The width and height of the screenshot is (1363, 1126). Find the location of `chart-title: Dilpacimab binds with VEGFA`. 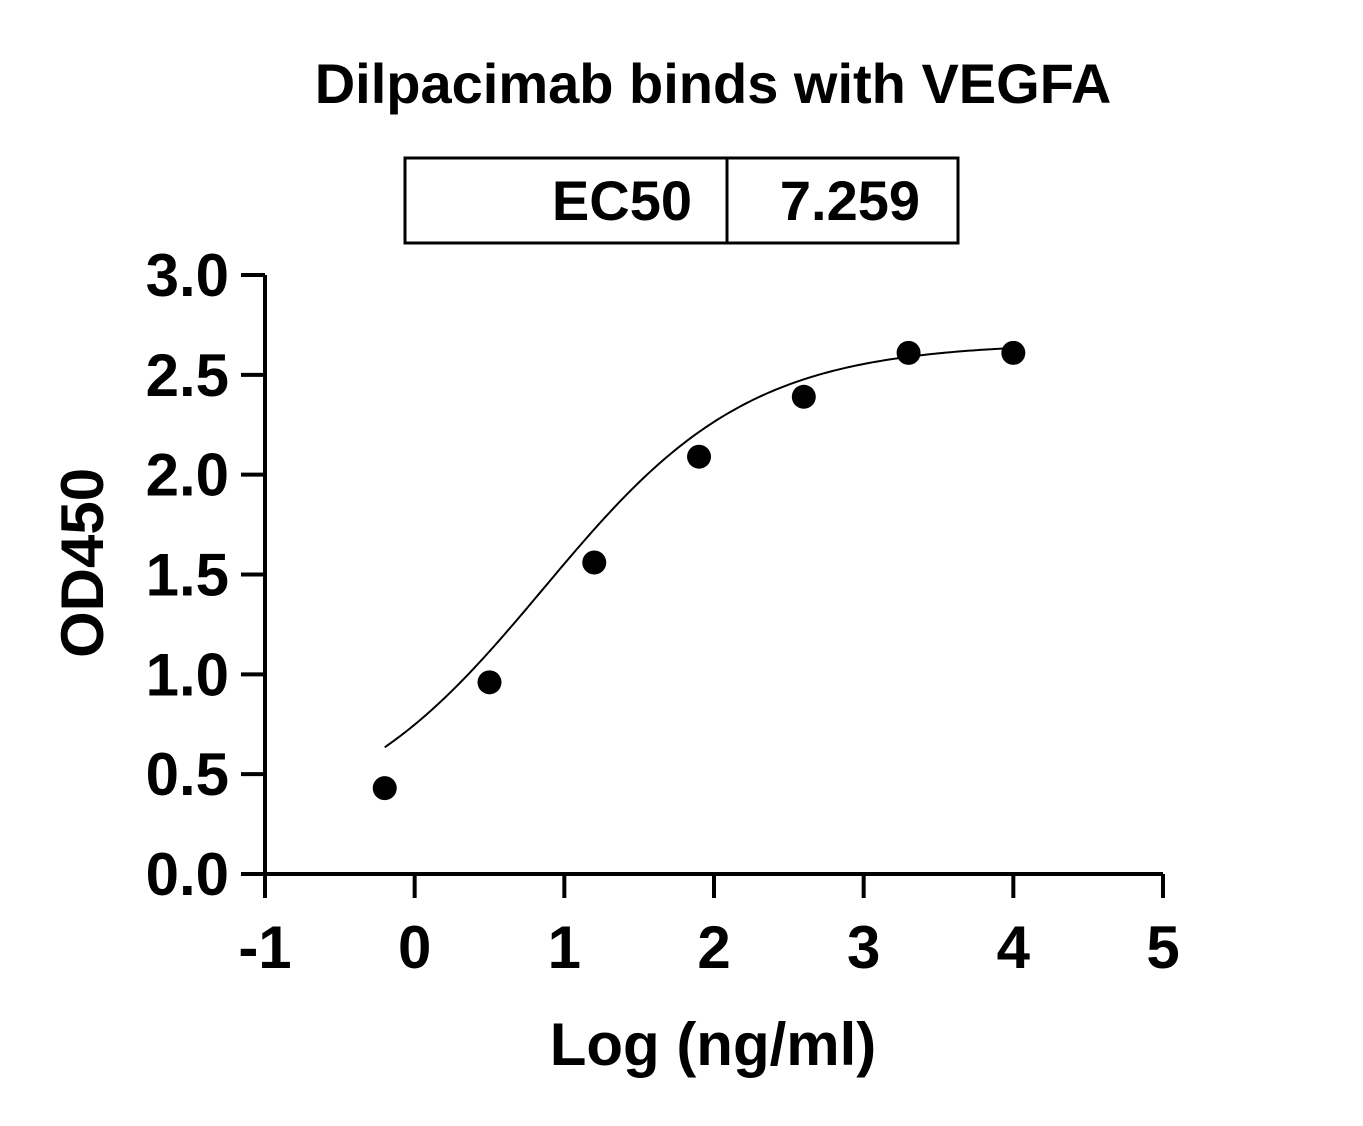

chart-title: Dilpacimab binds with VEGFA is located at coordinates (713, 83).